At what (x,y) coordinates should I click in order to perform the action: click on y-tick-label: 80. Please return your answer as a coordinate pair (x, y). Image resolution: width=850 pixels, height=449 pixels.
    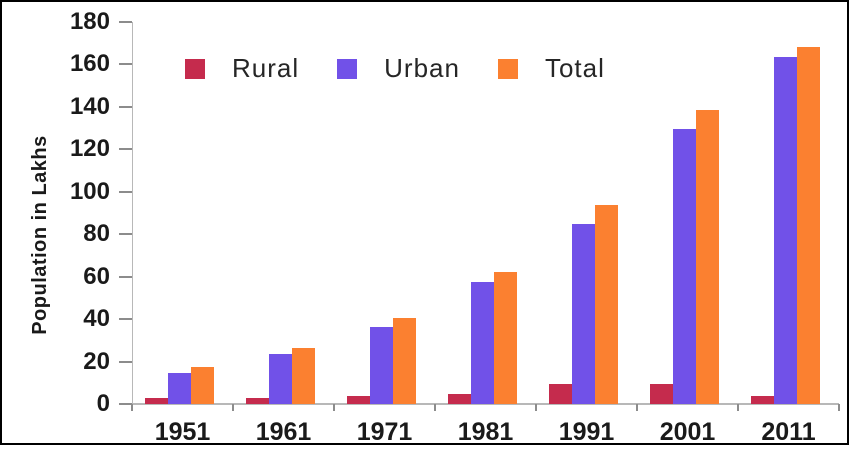
    Looking at the image, I should click on (96, 234).